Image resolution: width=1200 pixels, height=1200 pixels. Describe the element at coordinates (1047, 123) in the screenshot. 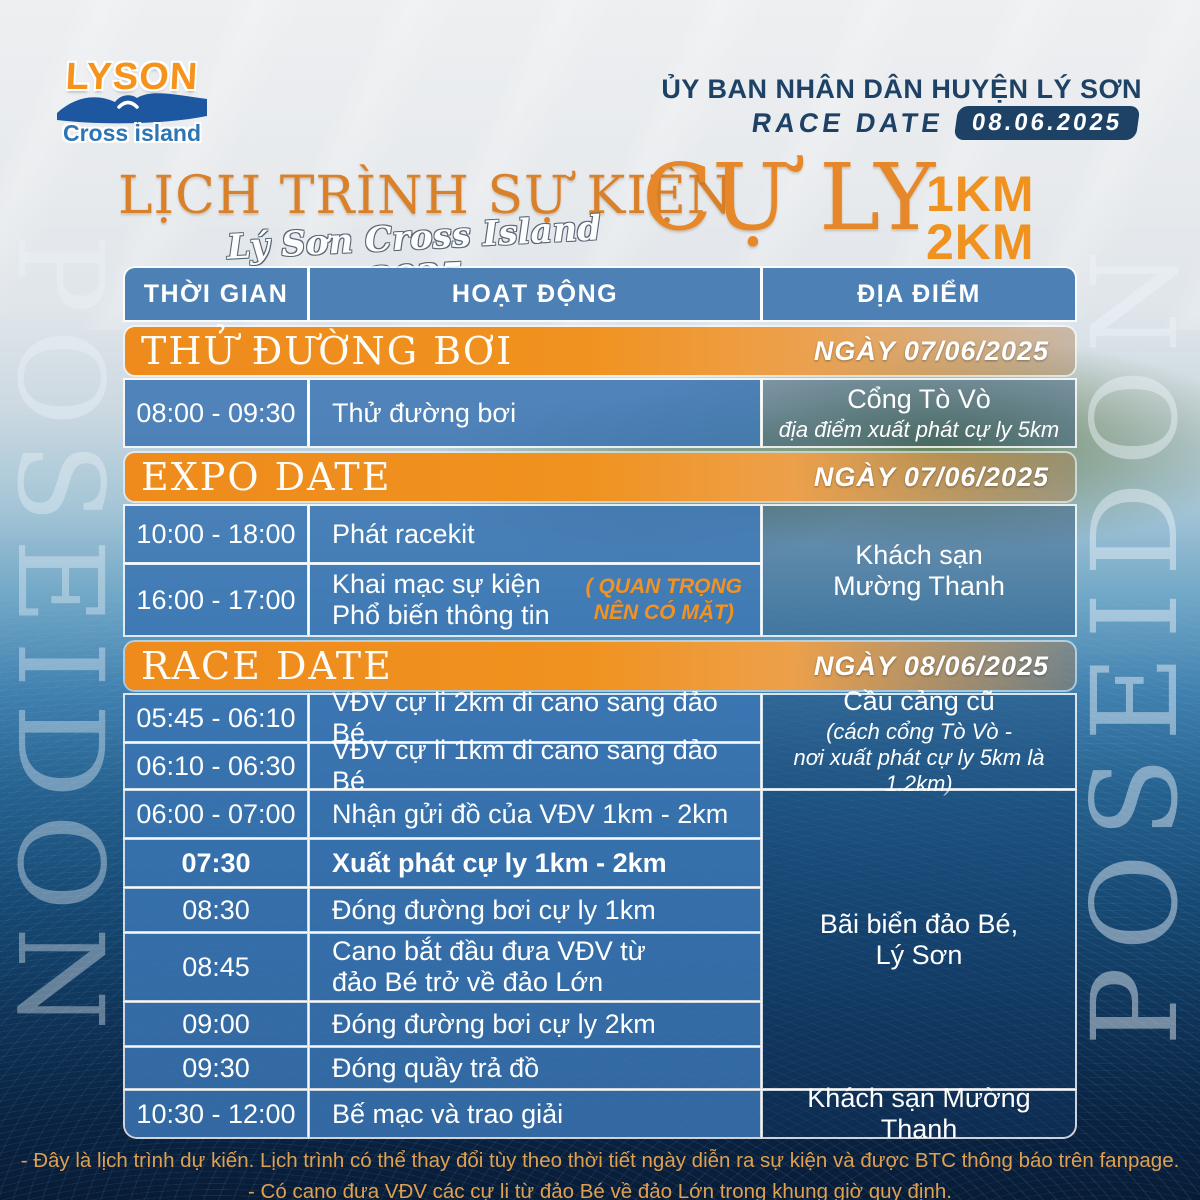

I see `race-date-badge: 08.06.2025` at that location.